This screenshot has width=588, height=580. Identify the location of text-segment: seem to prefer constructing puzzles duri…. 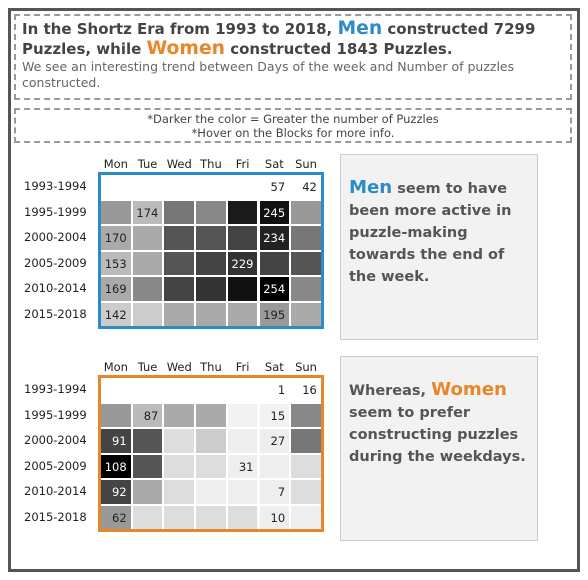
(437, 435).